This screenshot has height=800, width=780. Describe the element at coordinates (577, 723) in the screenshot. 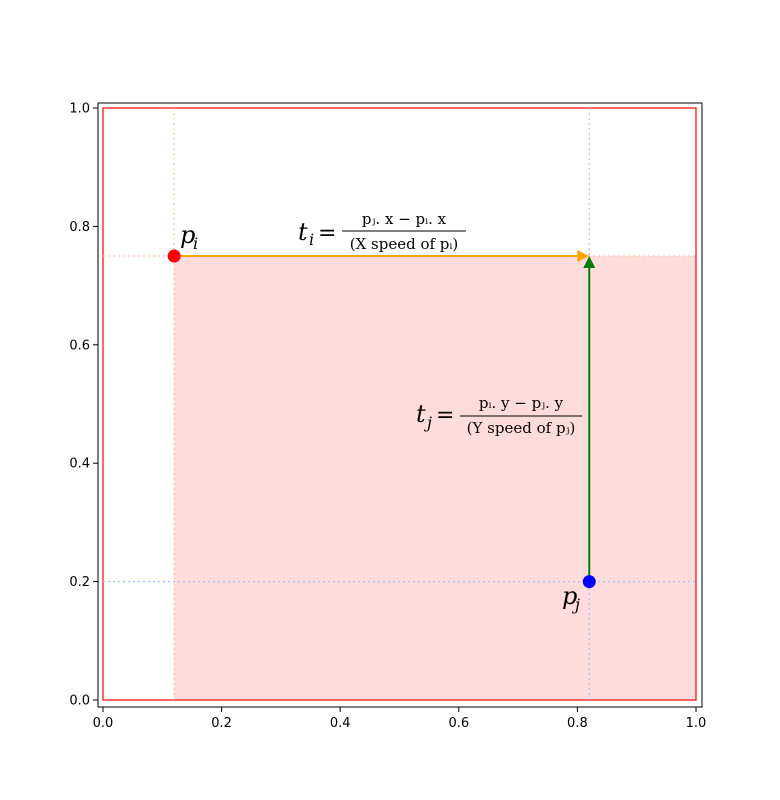

I see `x-tick-label: 0.8` at that location.